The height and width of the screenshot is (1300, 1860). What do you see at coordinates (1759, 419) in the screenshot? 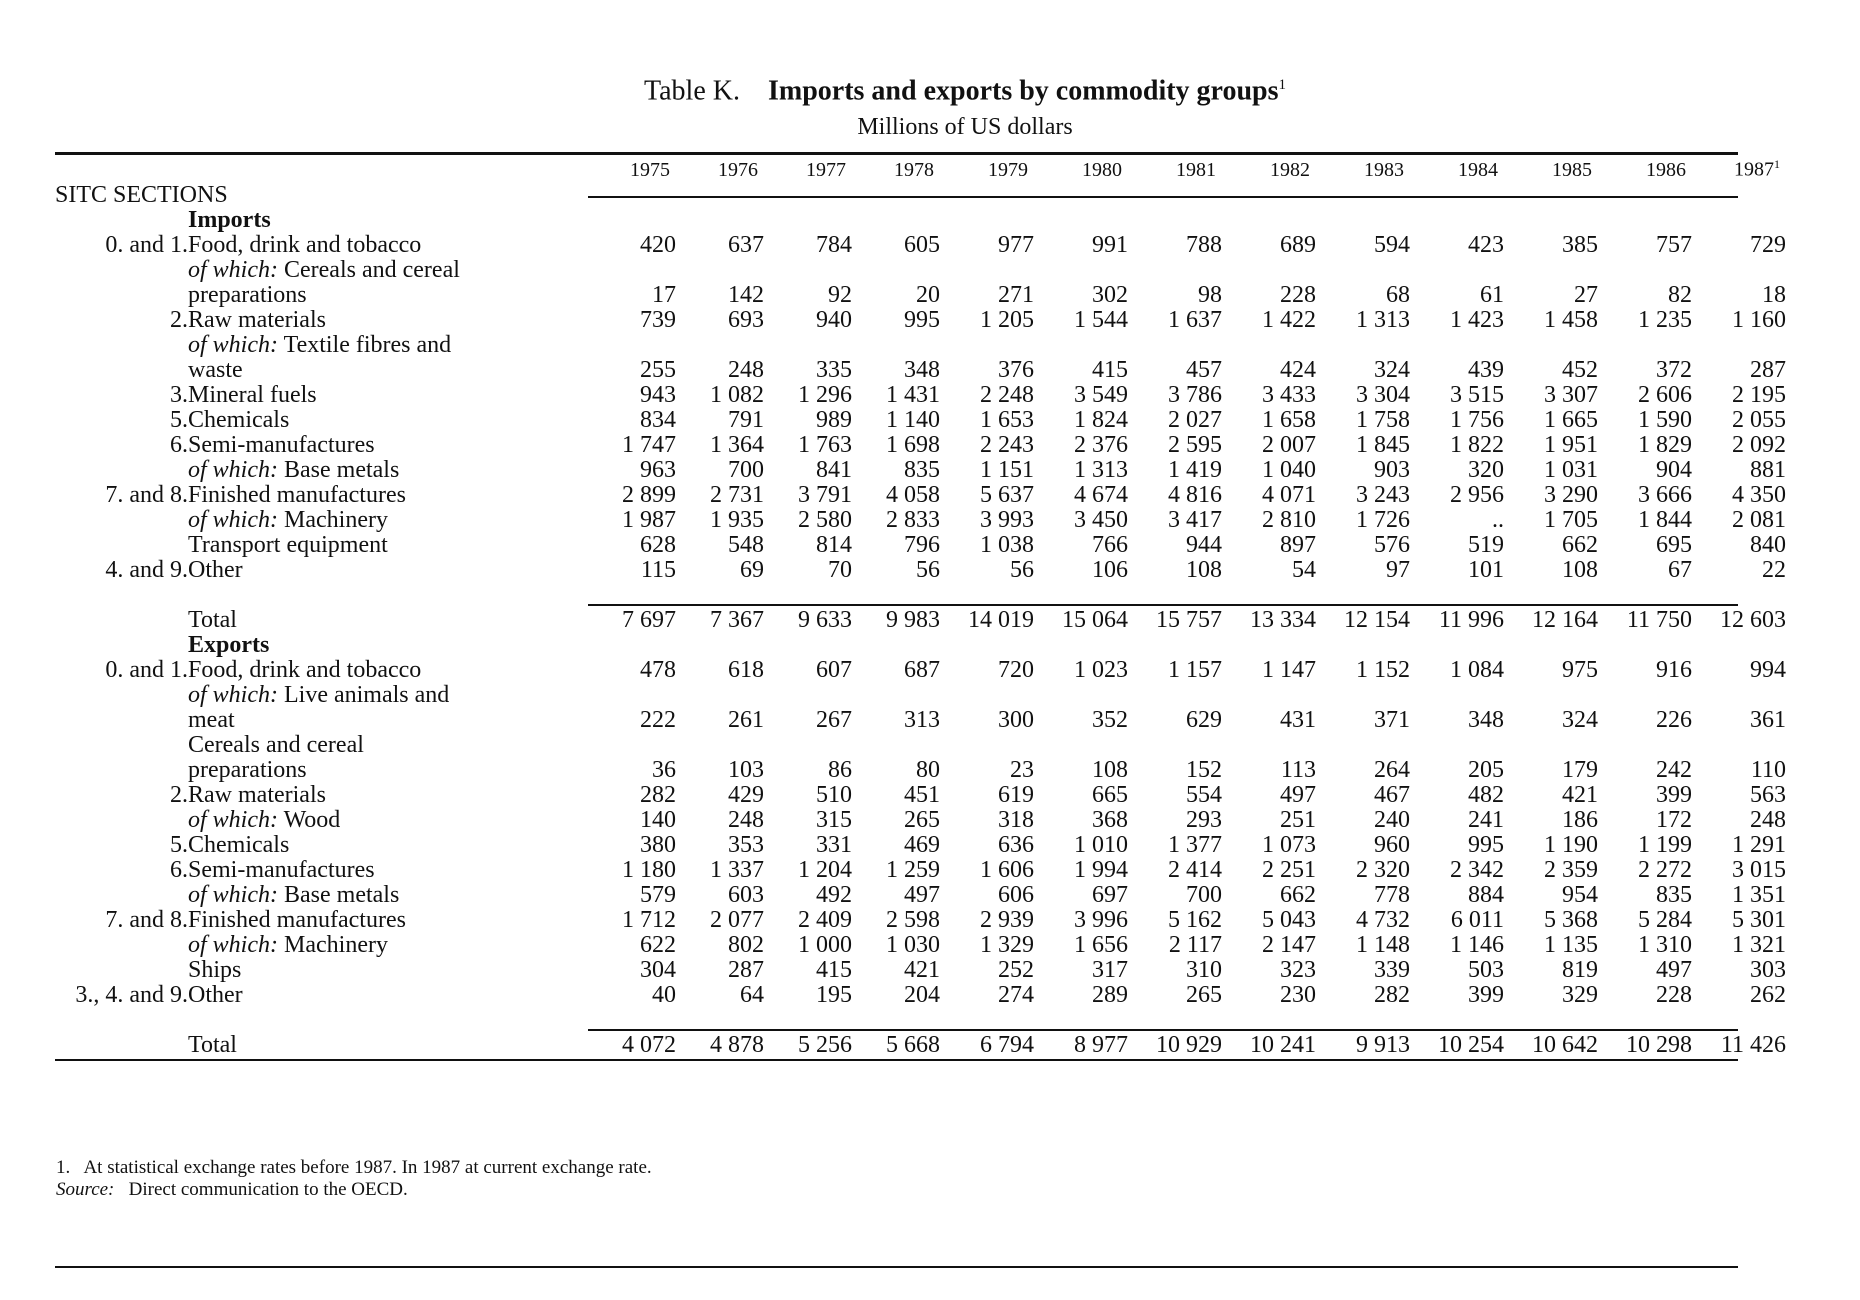
I see `value-cell: 2 055` at bounding box center [1759, 419].